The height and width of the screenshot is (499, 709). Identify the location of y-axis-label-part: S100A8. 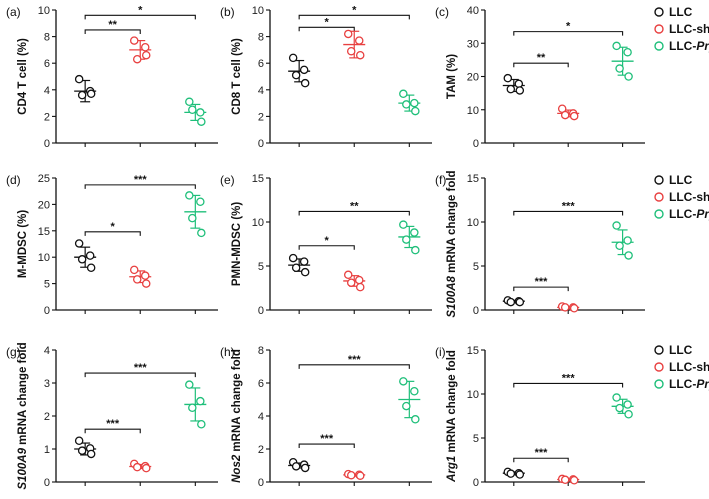
(452, 296).